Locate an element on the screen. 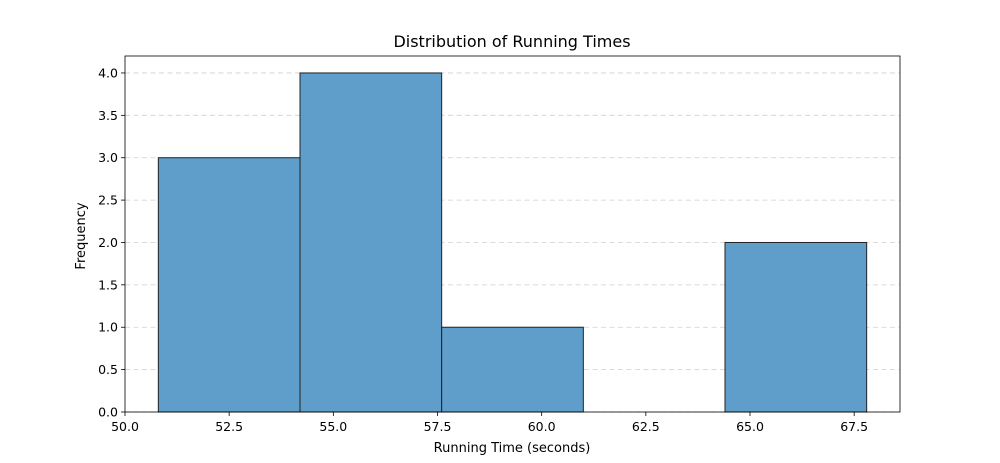  y-tick-label: 3.5 is located at coordinates (108, 115).